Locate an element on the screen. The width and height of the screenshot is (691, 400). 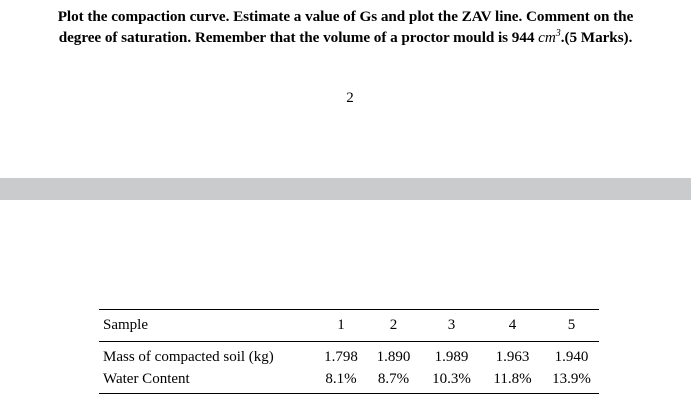
header-sample-label: Sample is located at coordinates (125, 325).